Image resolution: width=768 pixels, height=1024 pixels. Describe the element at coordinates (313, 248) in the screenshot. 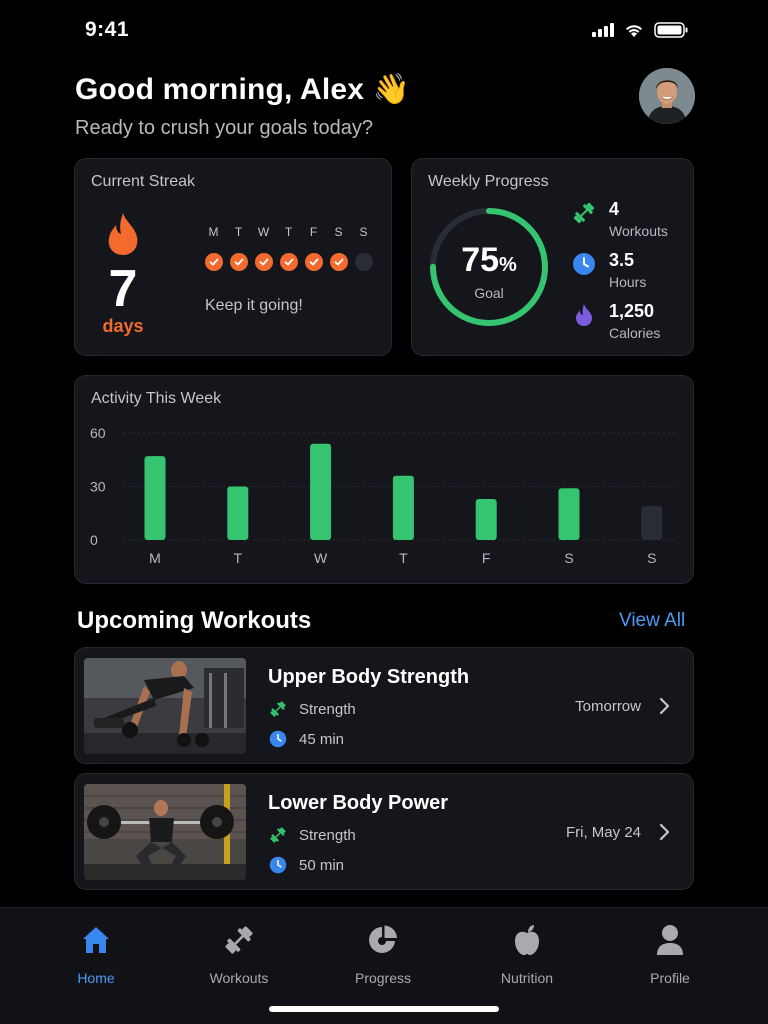

I see `streak-day: F` at that location.